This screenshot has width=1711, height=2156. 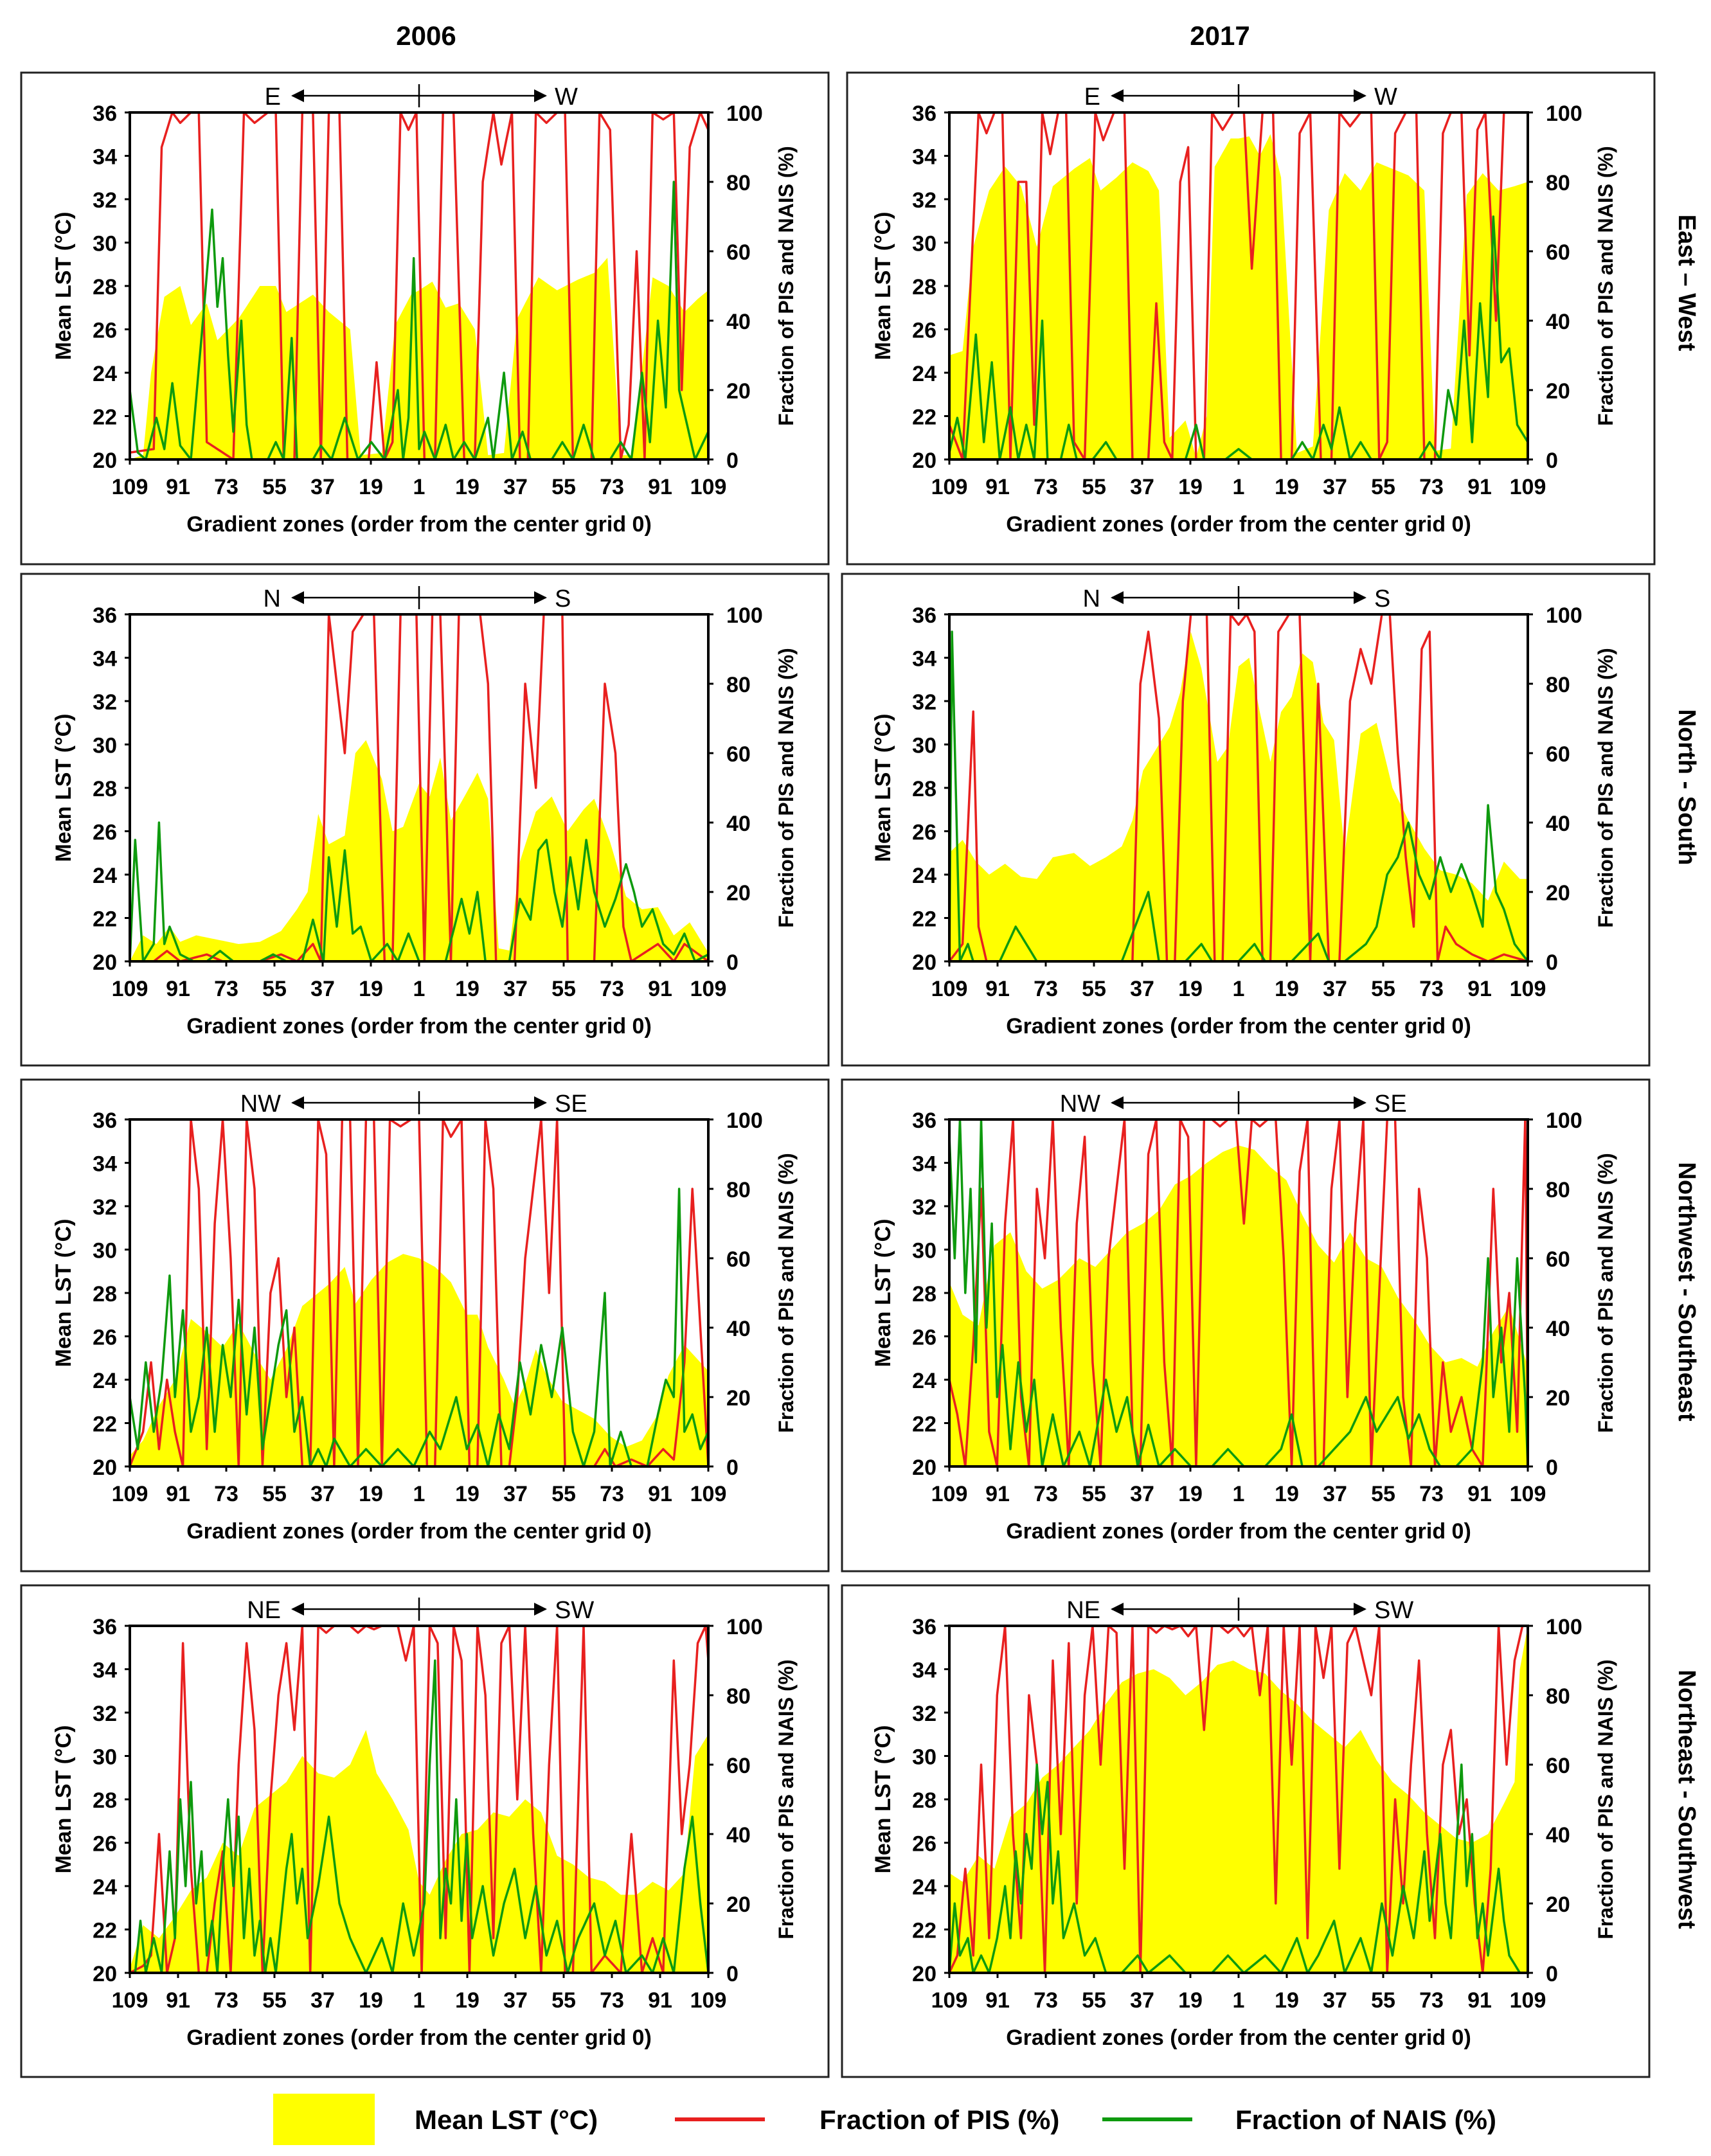 I want to click on lst-area, so click(x=1238, y=796).